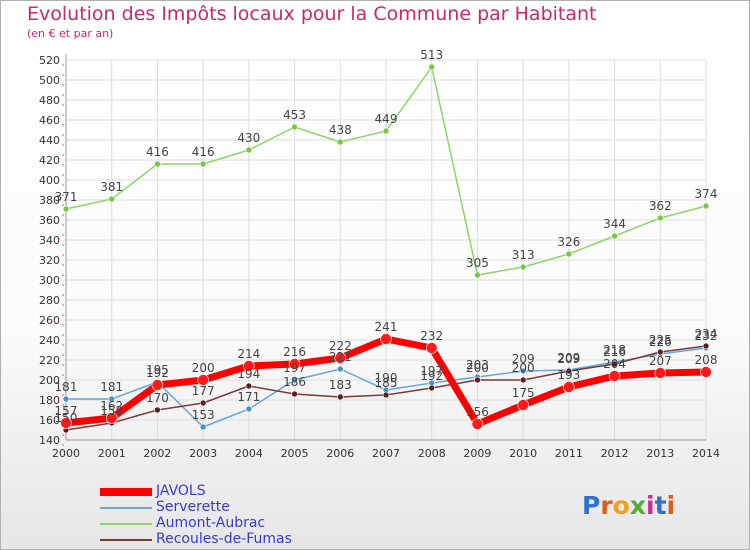 The image size is (750, 550). I want to click on x-tick-label: 2007, so click(386, 453).